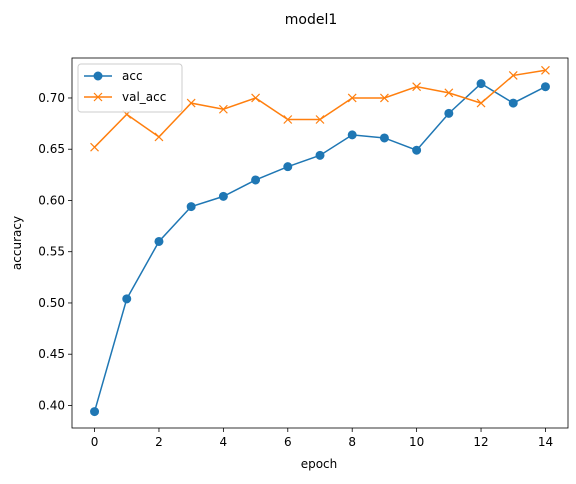  Describe the element at coordinates (545, 442) in the screenshot. I see `x-tick-label: 14` at that location.